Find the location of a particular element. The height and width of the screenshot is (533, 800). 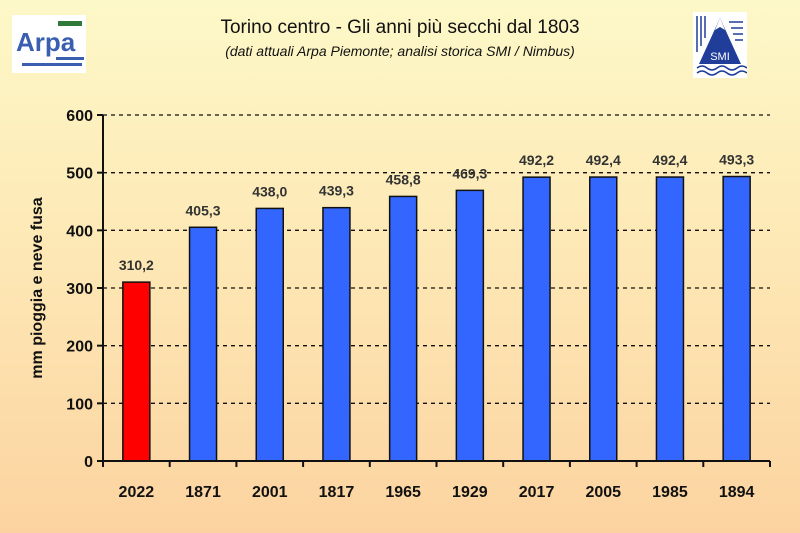

x-tick-label: 1894 is located at coordinates (737, 492).